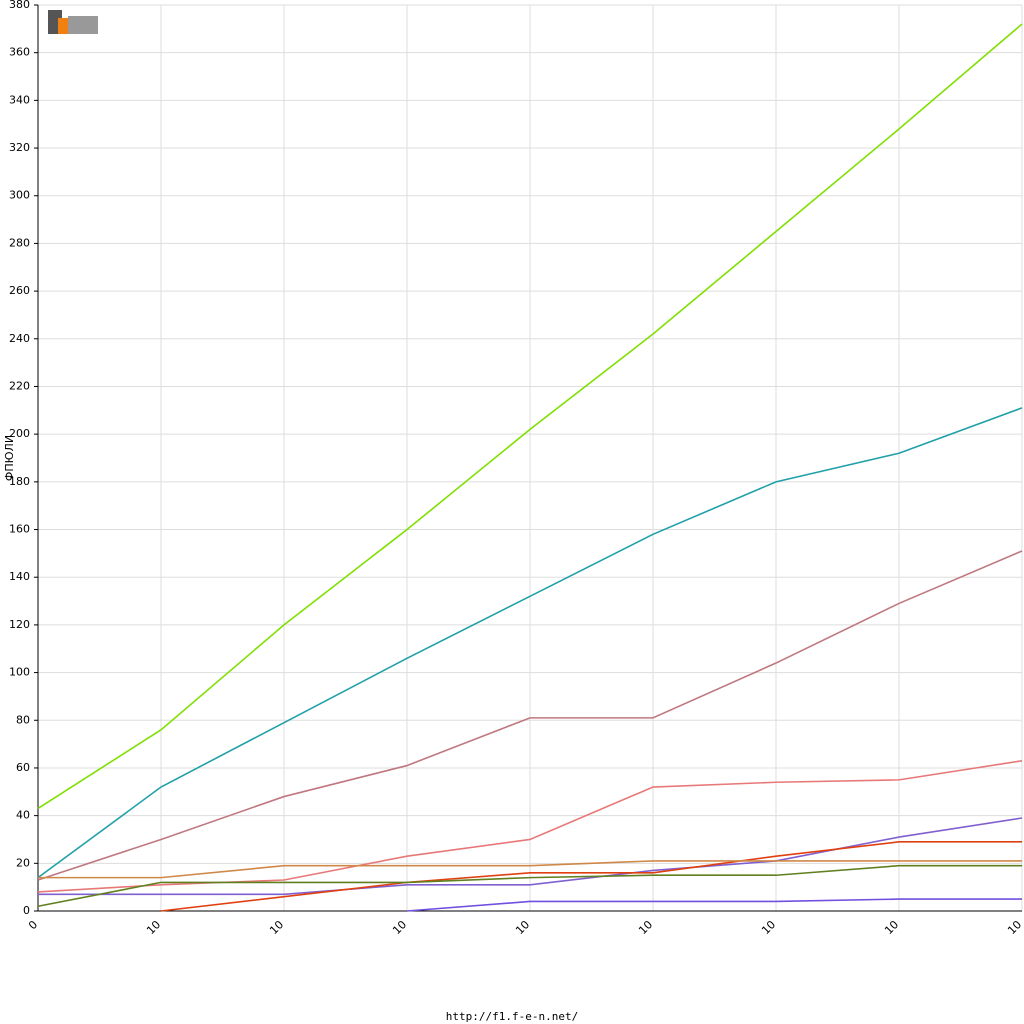 This screenshot has width=1024, height=1024. I want to click on y-tick-label: 380, so click(19, 5).